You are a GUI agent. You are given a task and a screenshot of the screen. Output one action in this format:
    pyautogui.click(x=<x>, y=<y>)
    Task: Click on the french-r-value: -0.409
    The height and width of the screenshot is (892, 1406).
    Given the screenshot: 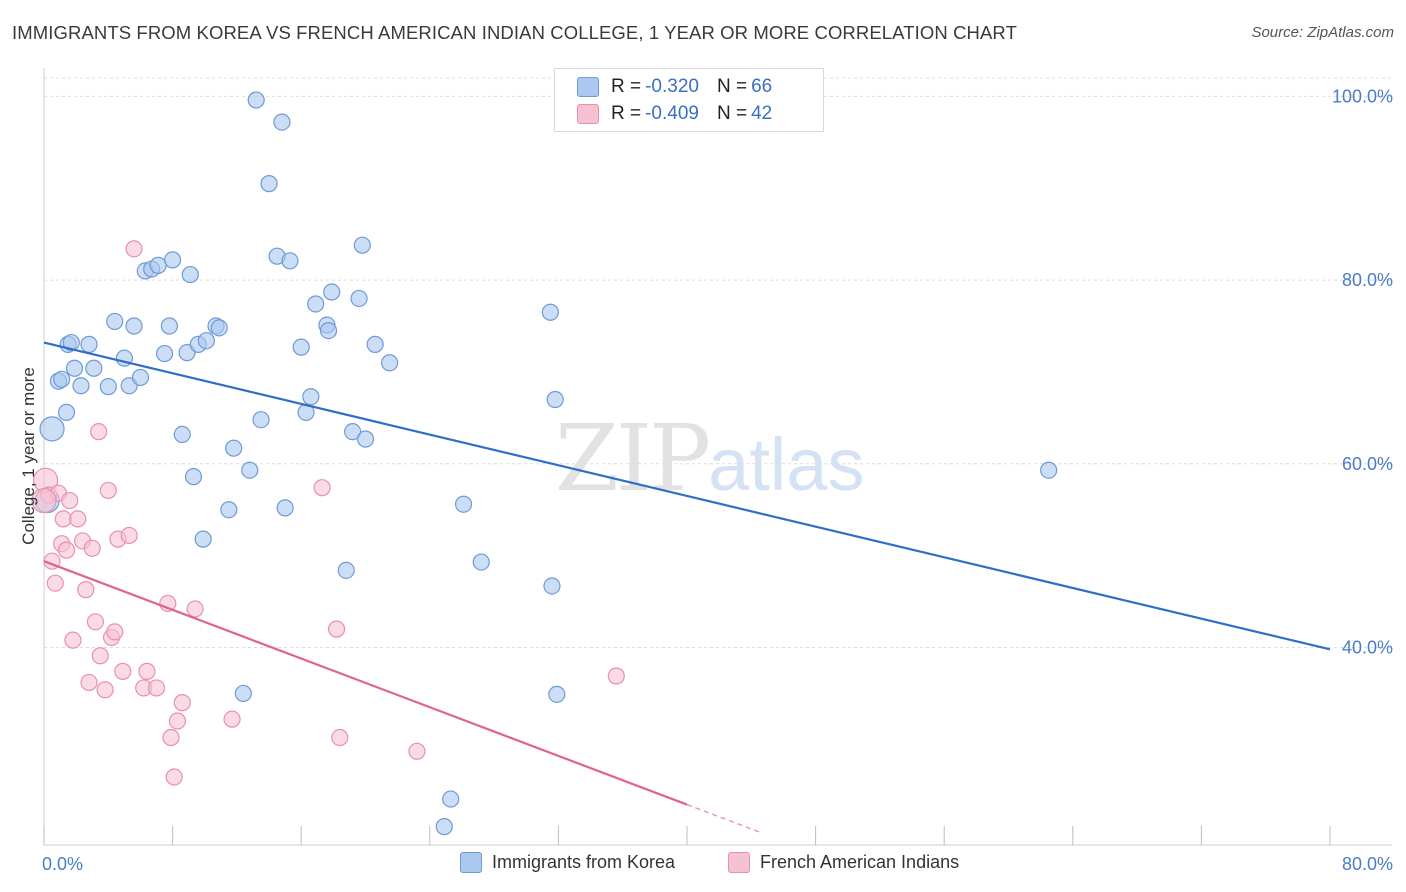 What is the action you would take?
    pyautogui.click(x=672, y=113)
    